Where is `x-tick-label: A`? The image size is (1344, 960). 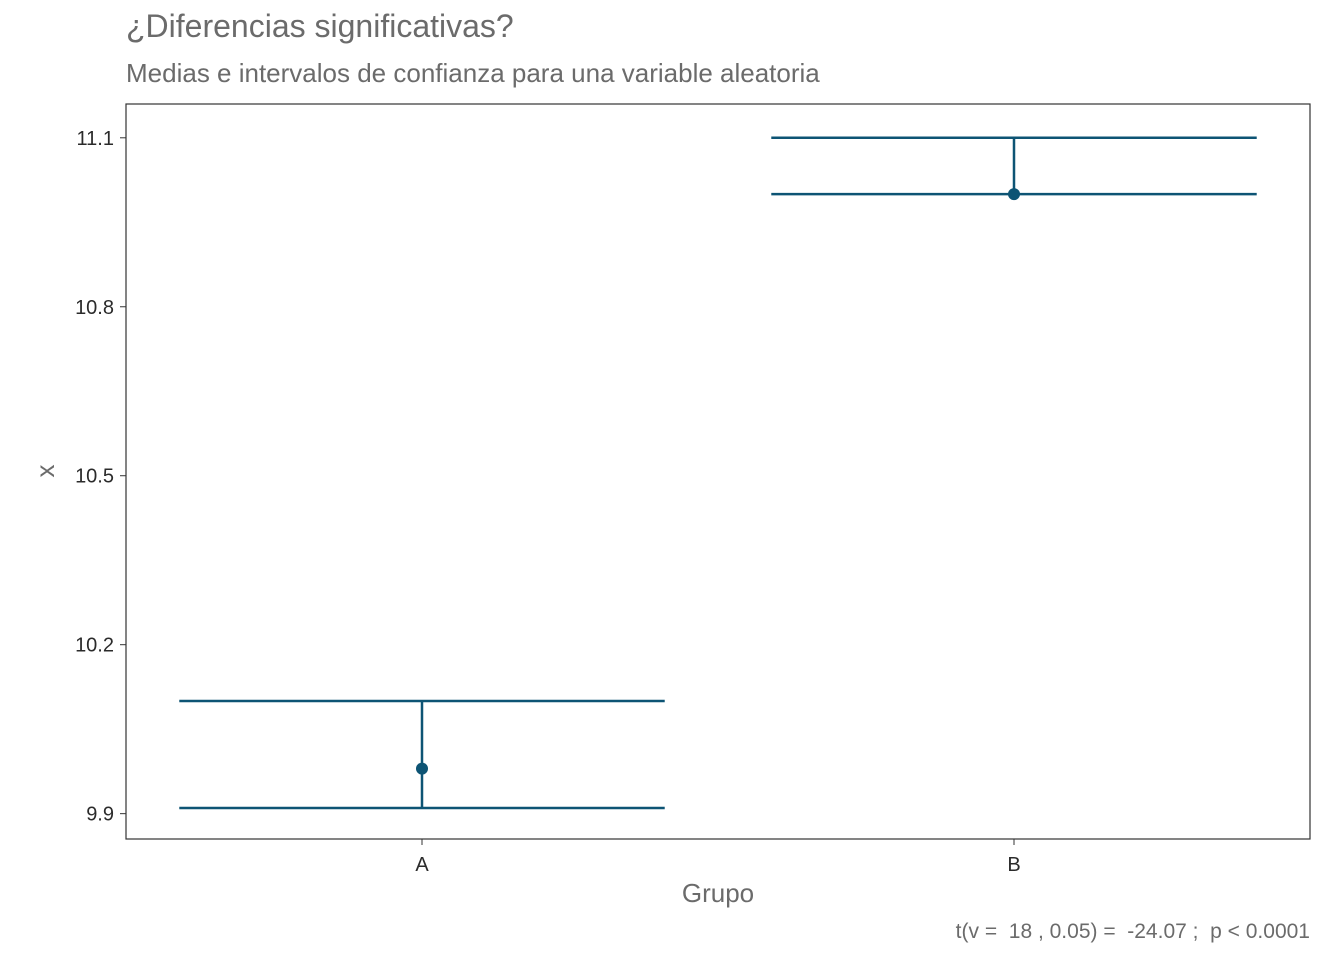
x-tick-label: A is located at coordinates (422, 865).